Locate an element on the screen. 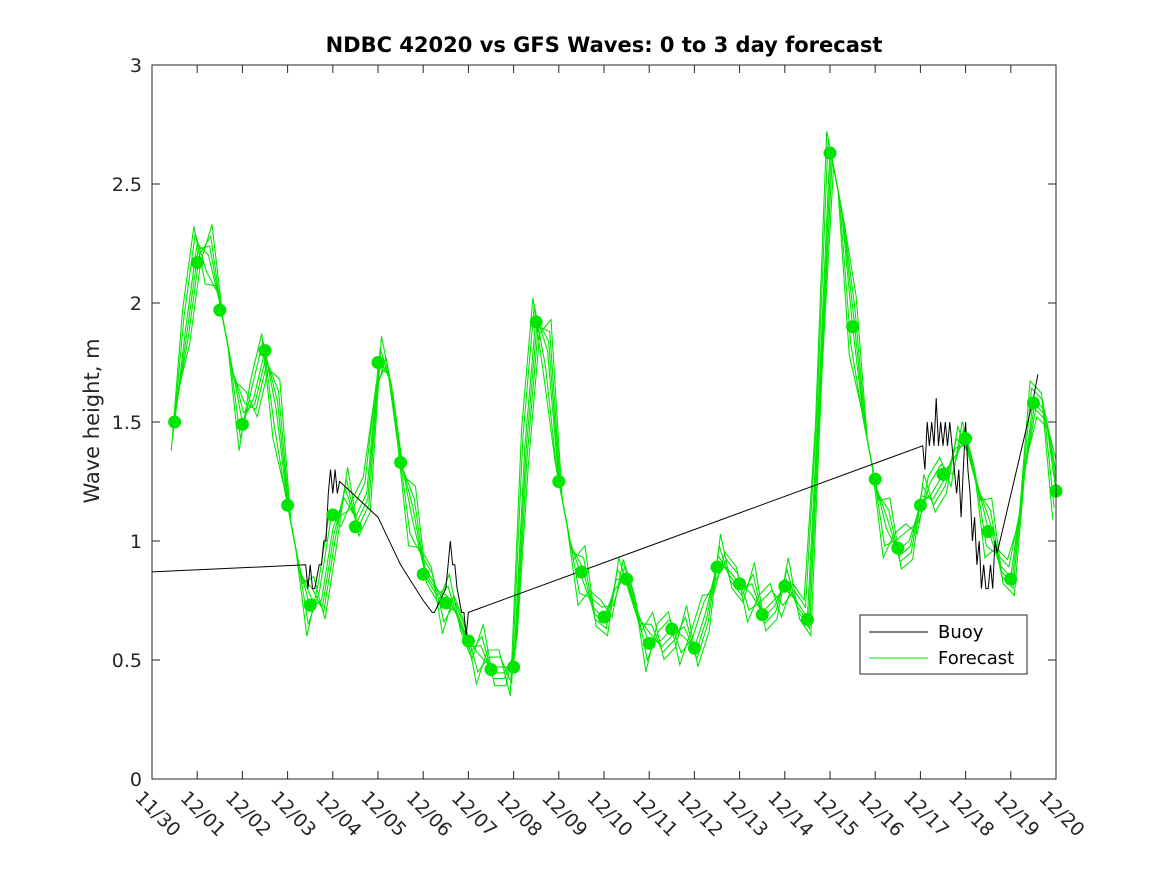 This screenshot has width=1167, height=875. x-tick-label: 12/13 is located at coordinates (745, 814).